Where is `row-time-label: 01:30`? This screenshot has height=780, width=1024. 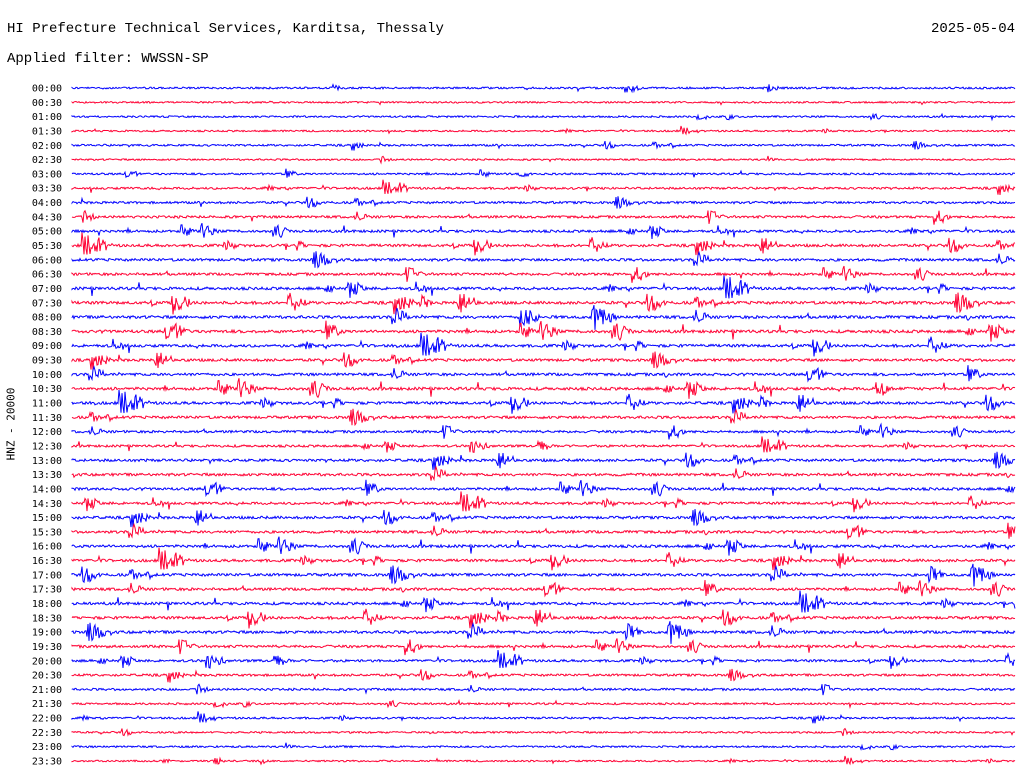 row-time-label: 01:30 is located at coordinates (47, 131).